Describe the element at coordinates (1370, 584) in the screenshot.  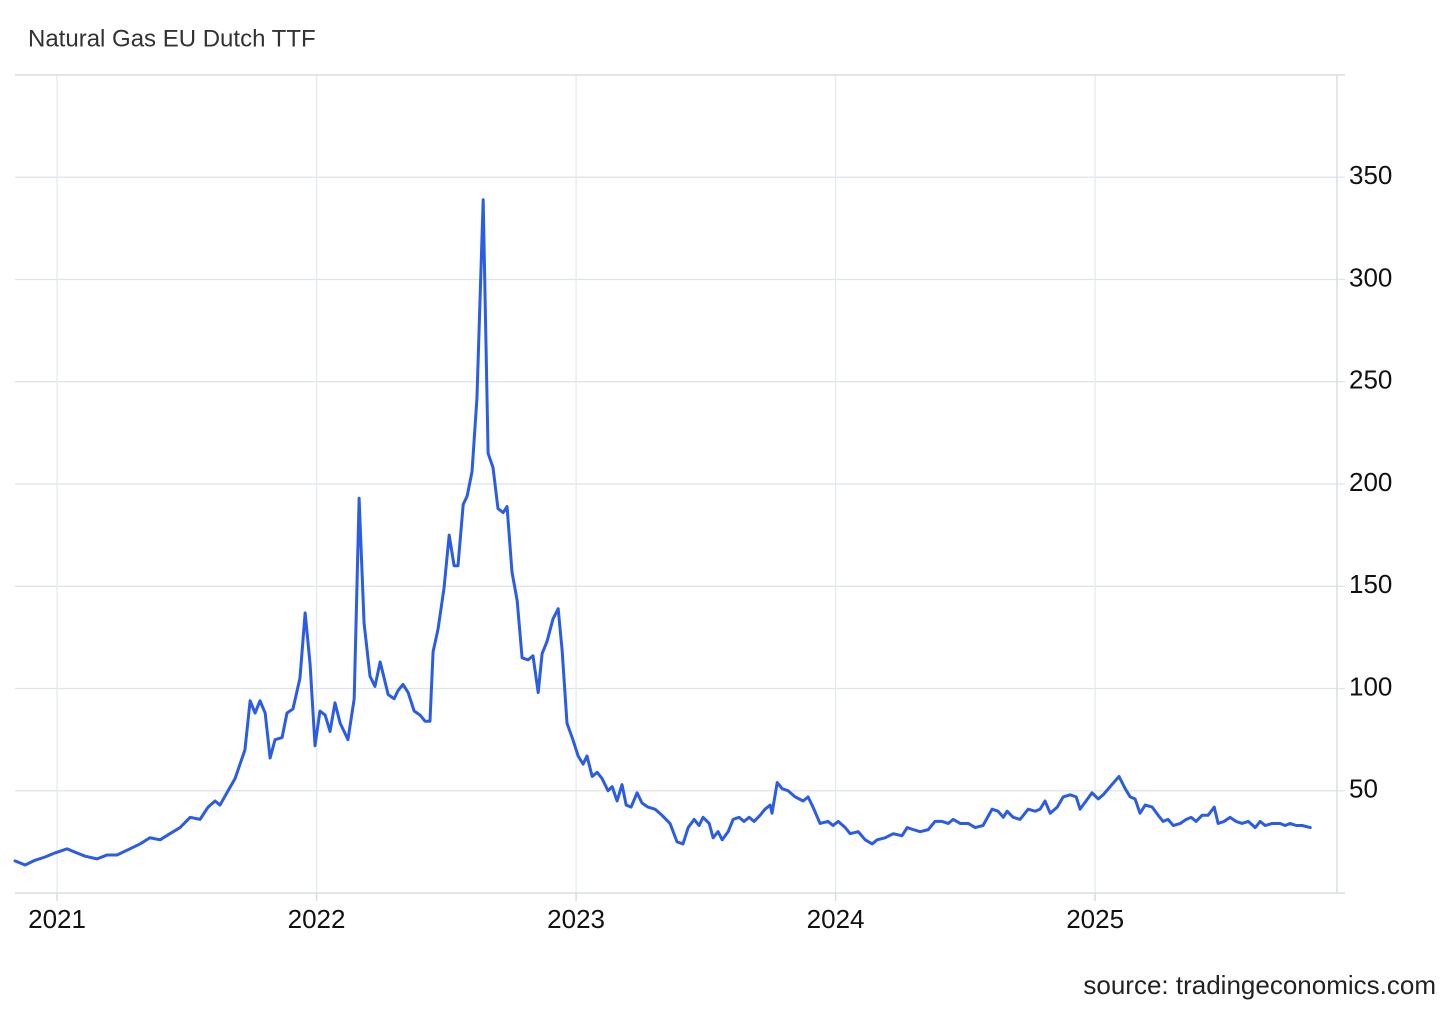
I see `y-tick-label: 150` at that location.